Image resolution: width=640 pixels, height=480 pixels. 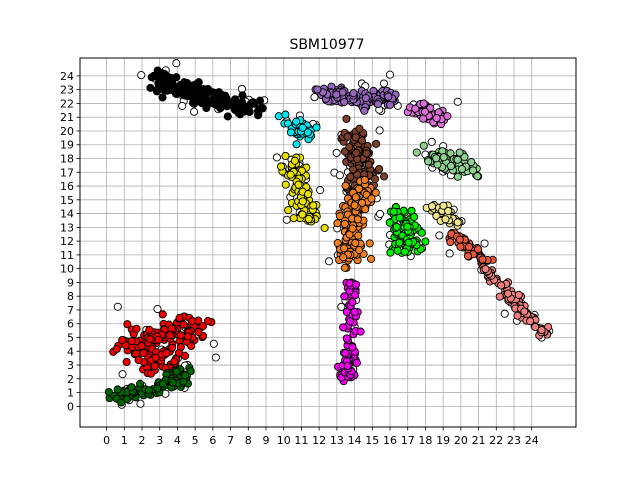 What do you see at coordinates (106, 440) in the screenshot?
I see `x-tick-label: 0` at bounding box center [106, 440].